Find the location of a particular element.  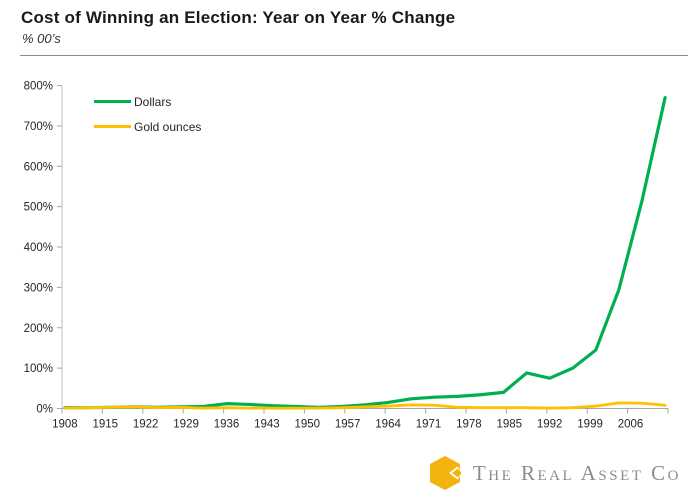

x-axis-tick-label: 1950 is located at coordinates (307, 425).